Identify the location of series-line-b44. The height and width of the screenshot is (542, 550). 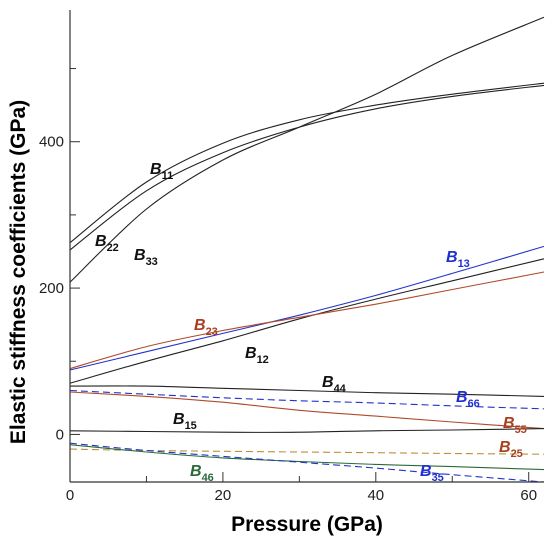
(307, 391).